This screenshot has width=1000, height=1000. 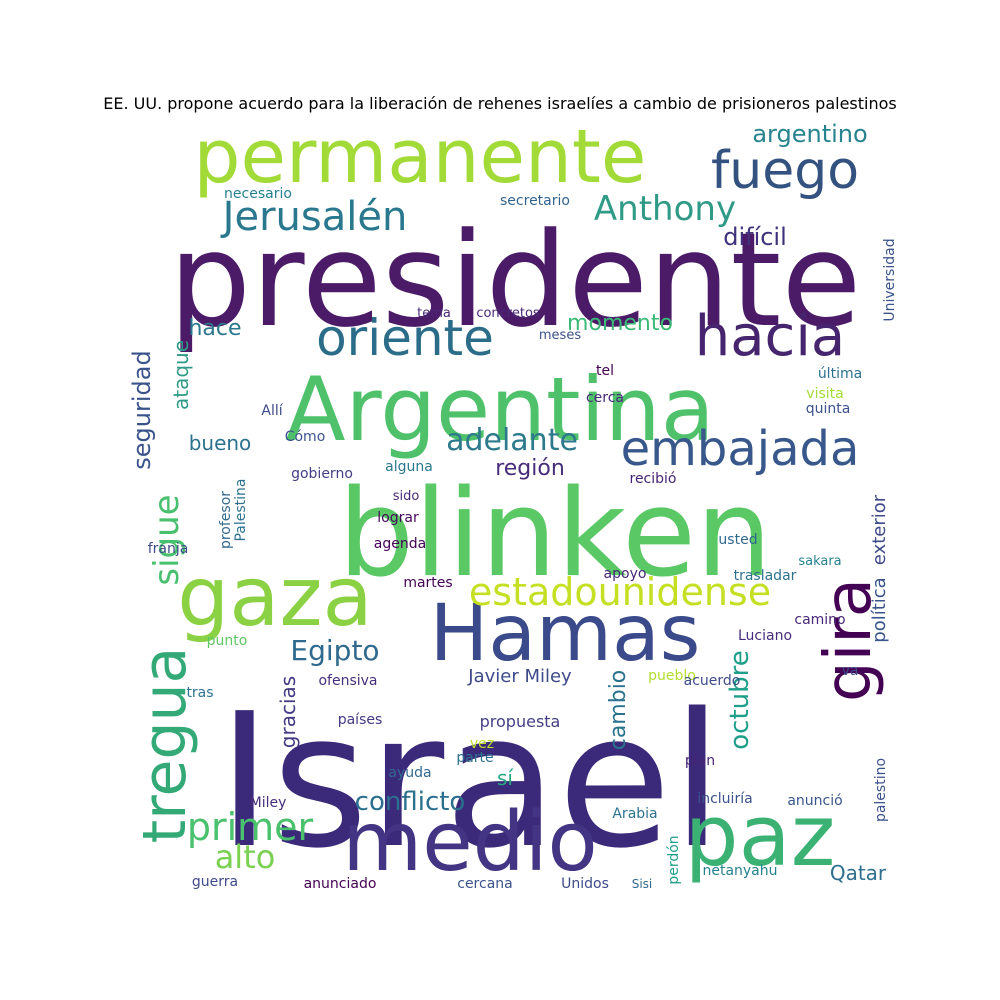 I want to click on word-36: Qatar, so click(x=858, y=873).